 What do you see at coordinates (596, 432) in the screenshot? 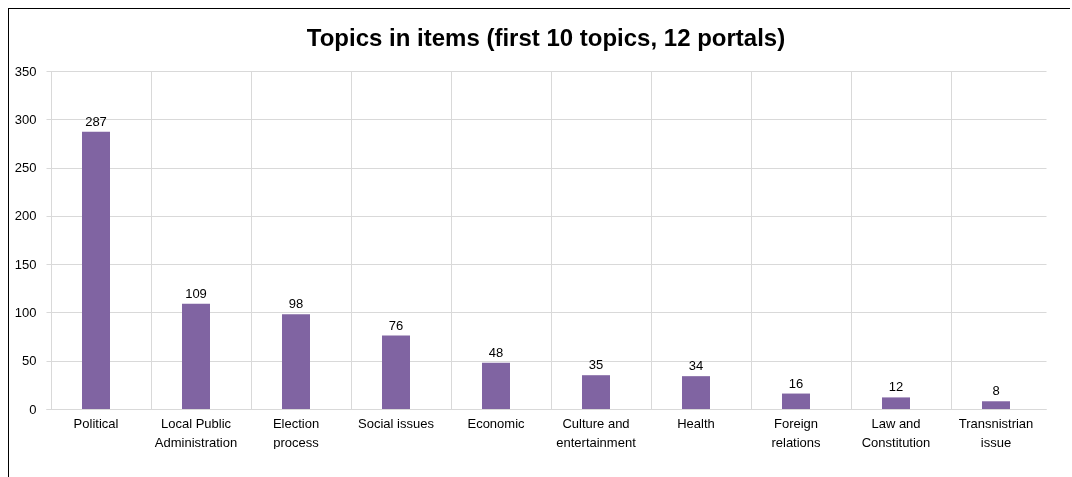
I see `x-tick-label: Culture and entertainment` at bounding box center [596, 432].